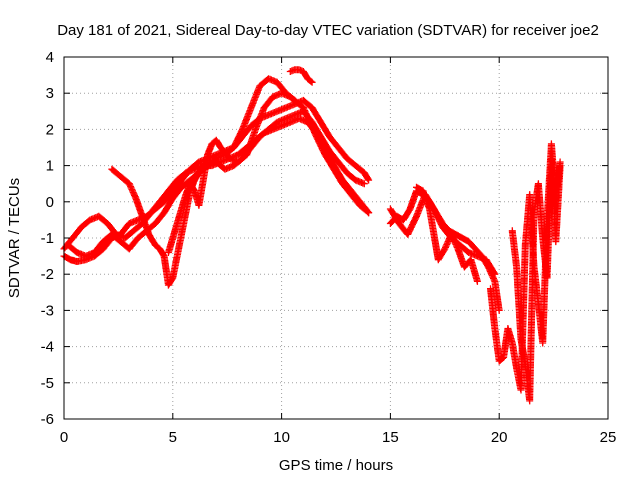 Image resolution: width=640 pixels, height=480 pixels. I want to click on series-arc-f, so click(301, 76).